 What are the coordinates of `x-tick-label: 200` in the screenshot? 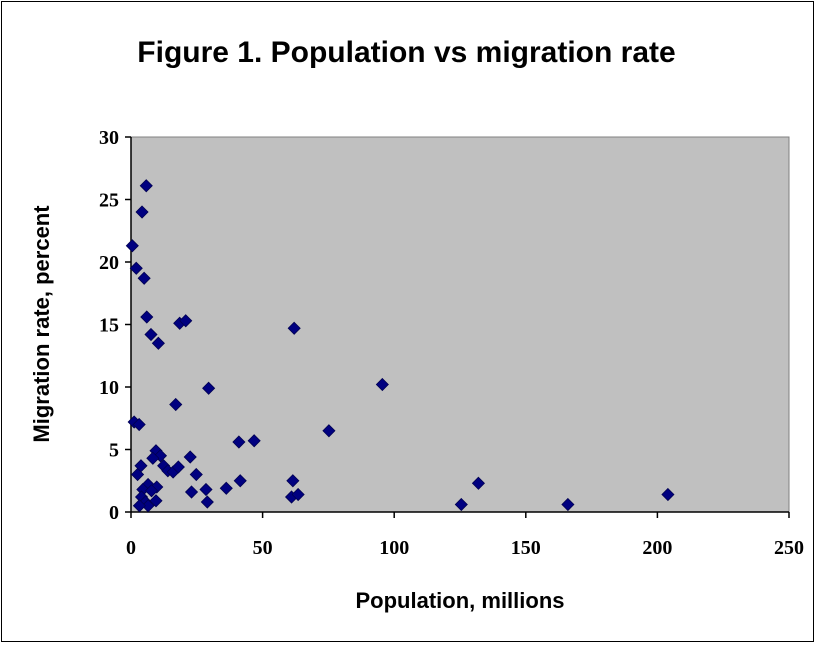 It's located at (657, 548).